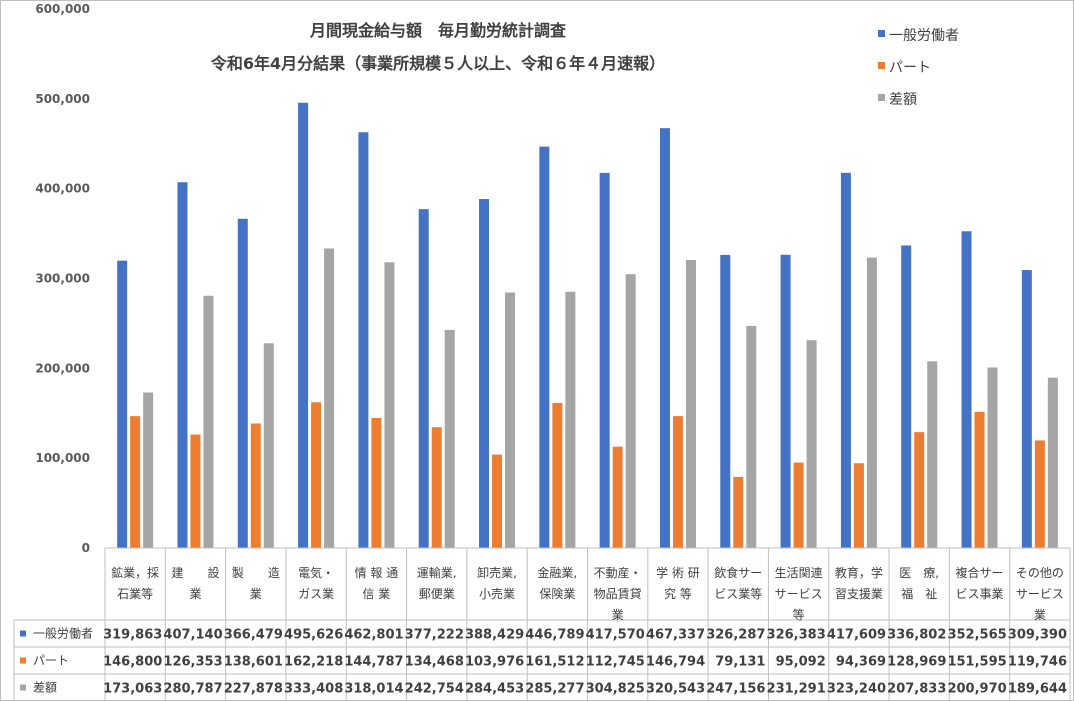 The width and height of the screenshot is (1074, 701). I want to click on table-cell: 323,240, so click(856, 689).